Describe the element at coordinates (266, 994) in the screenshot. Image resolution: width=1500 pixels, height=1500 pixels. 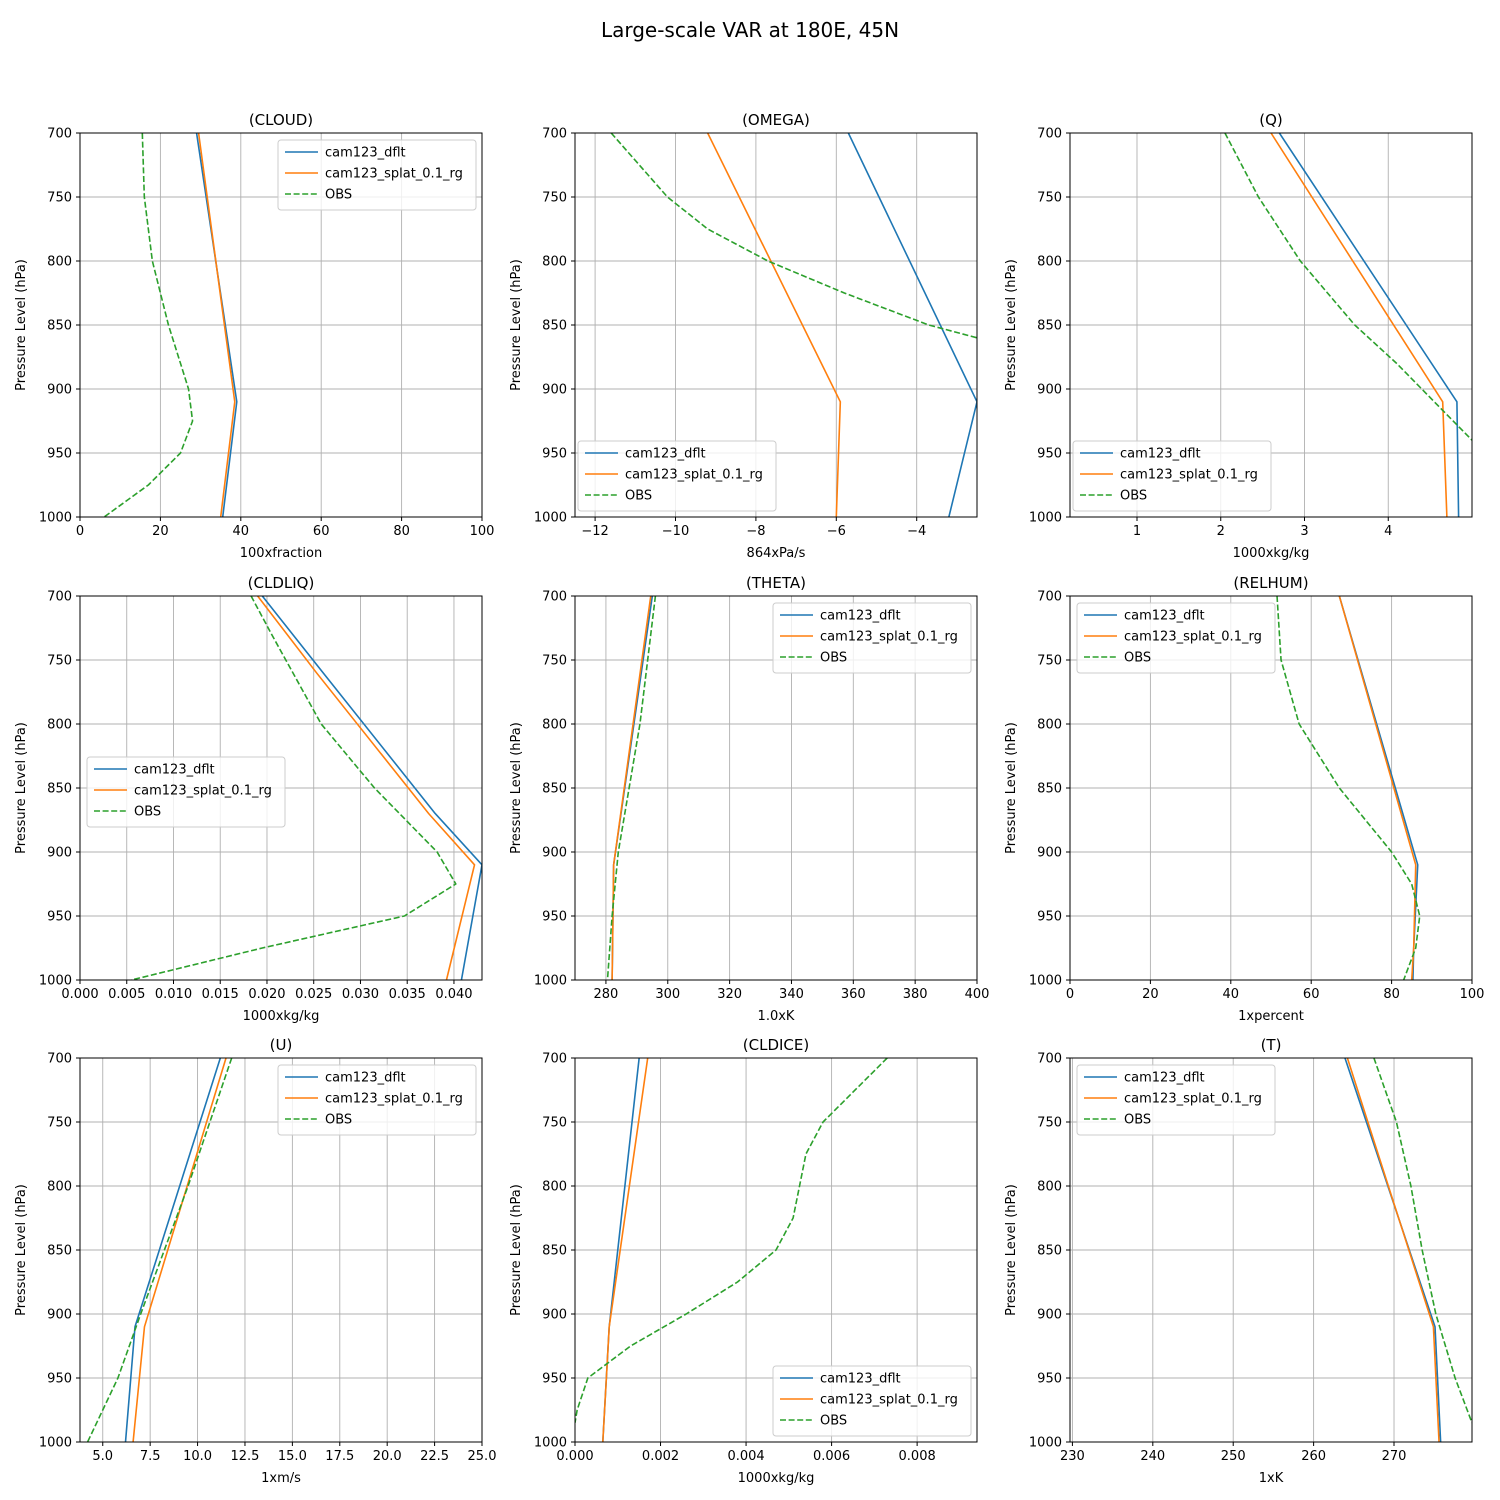
I see `x-tick-label: 0.020` at that location.